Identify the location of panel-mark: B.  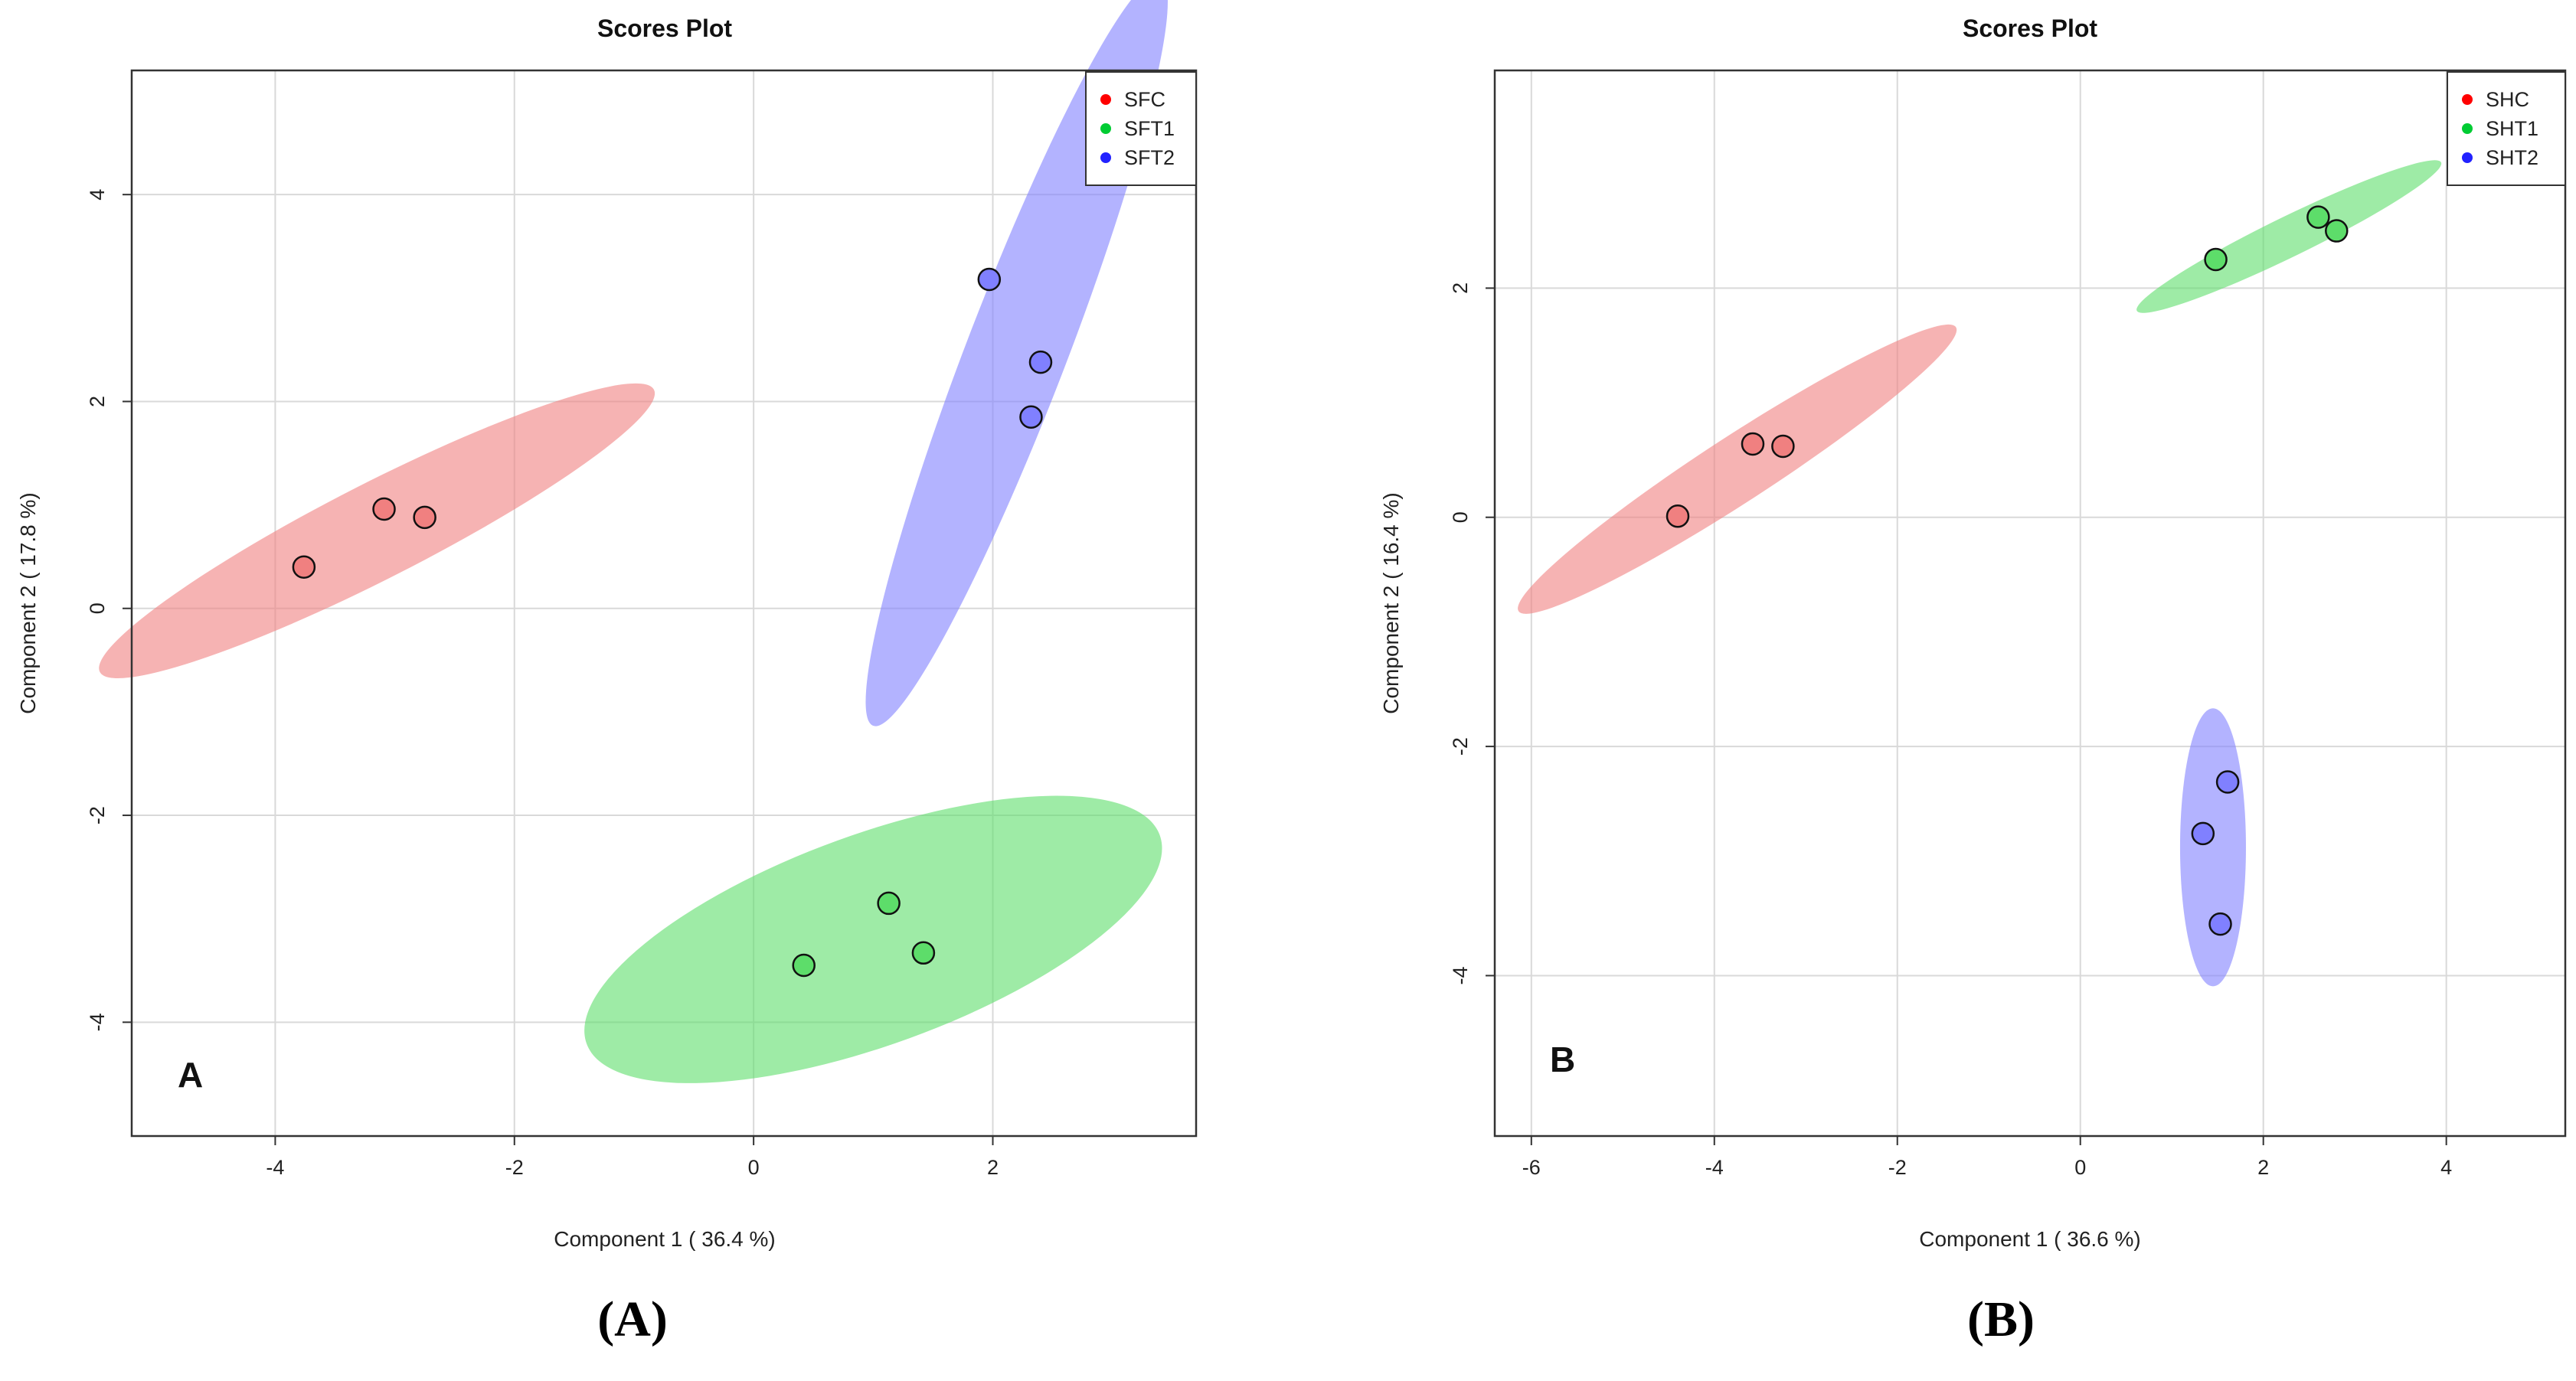
(1562, 1059).